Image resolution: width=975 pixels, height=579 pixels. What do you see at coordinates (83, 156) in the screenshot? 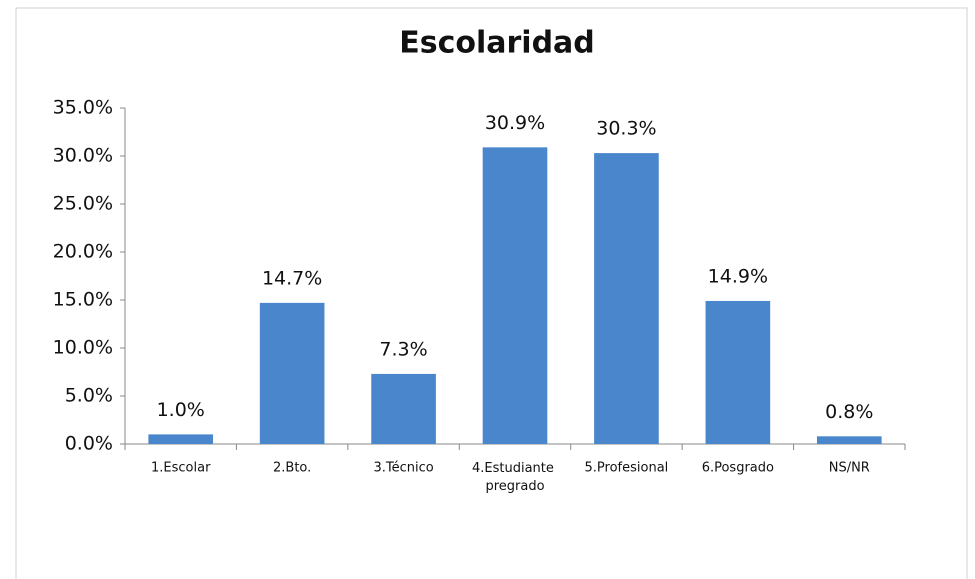
I see `y-tick-label: 30.0%` at bounding box center [83, 156].